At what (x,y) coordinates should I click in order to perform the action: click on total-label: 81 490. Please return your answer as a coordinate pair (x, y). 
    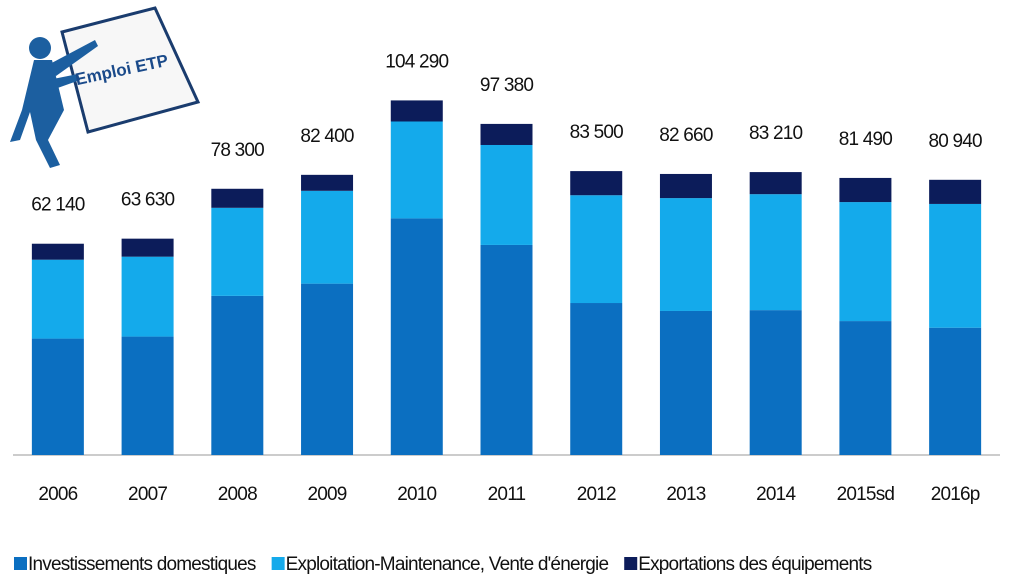
    Looking at the image, I should click on (866, 139).